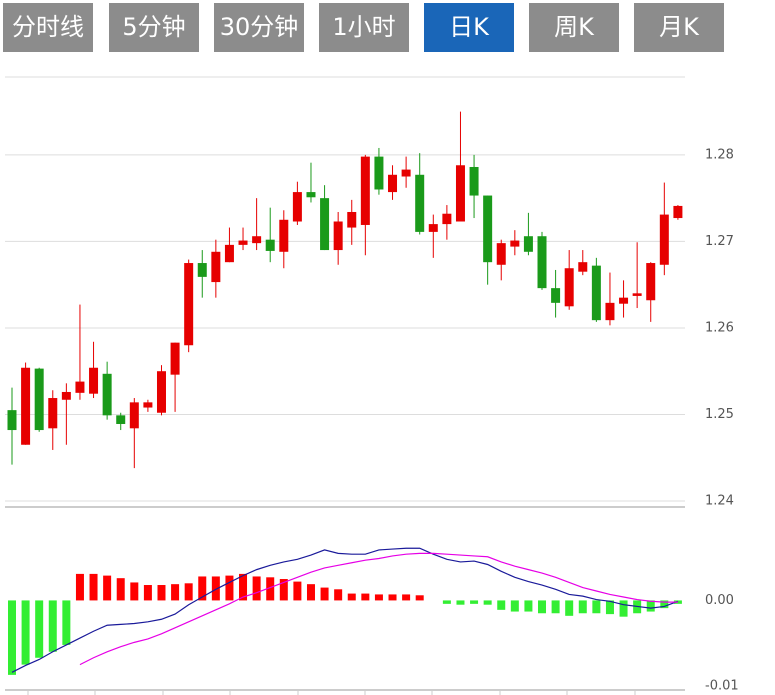  Describe the element at coordinates (154, 27) in the screenshot. I see `tab: 5分钟` at that location.